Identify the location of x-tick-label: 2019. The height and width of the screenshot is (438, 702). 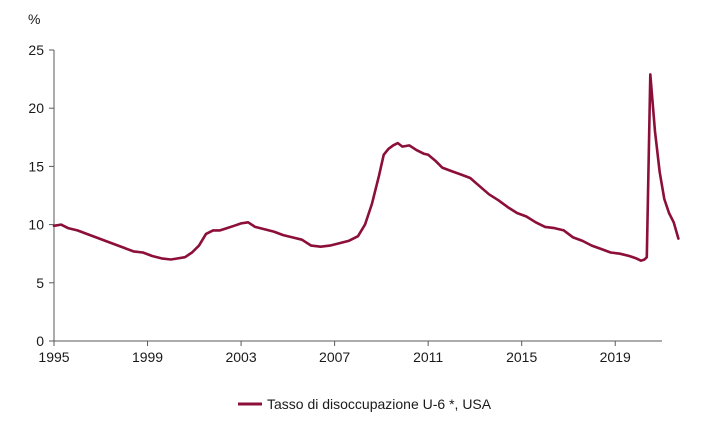
(615, 357).